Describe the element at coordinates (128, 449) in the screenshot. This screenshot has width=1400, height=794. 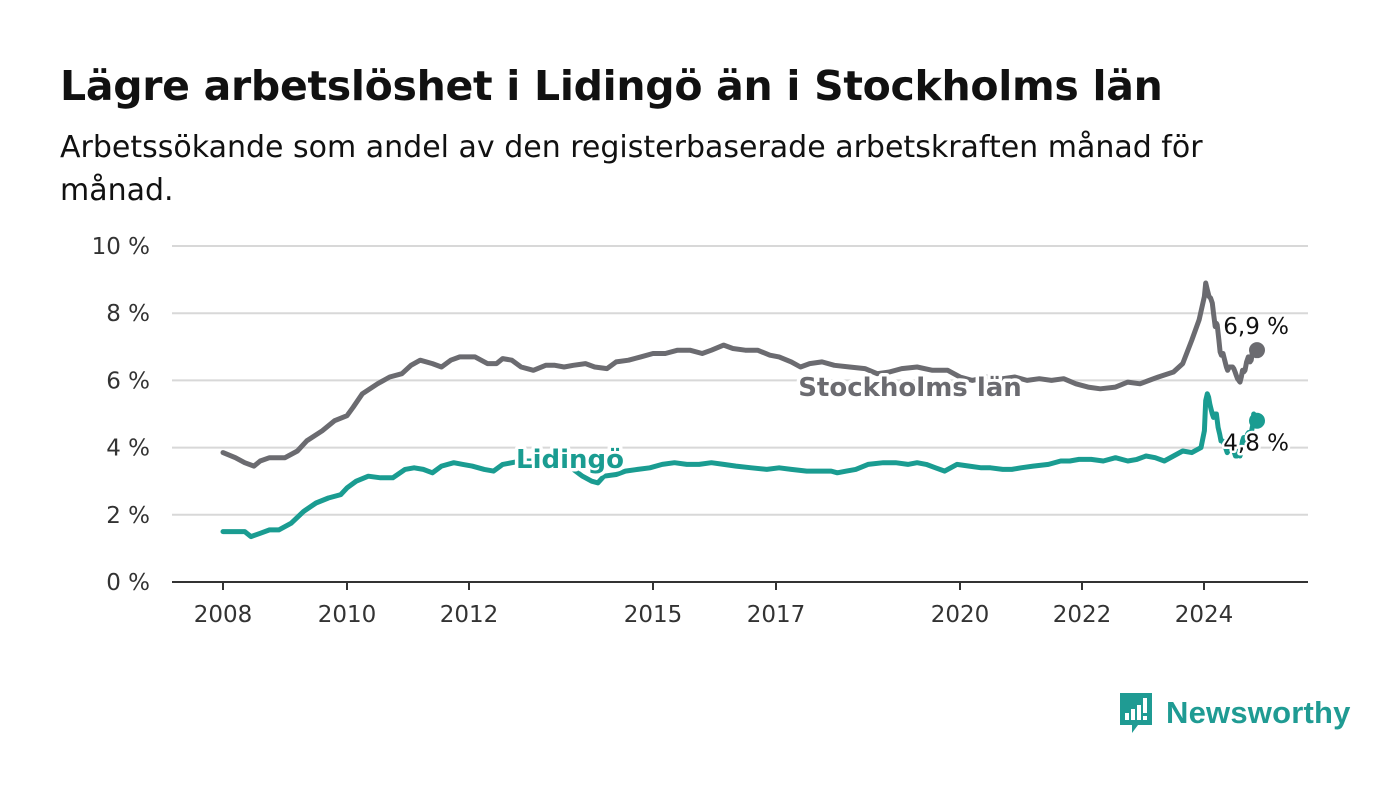
I see `y-tick-label: 4 %` at that location.